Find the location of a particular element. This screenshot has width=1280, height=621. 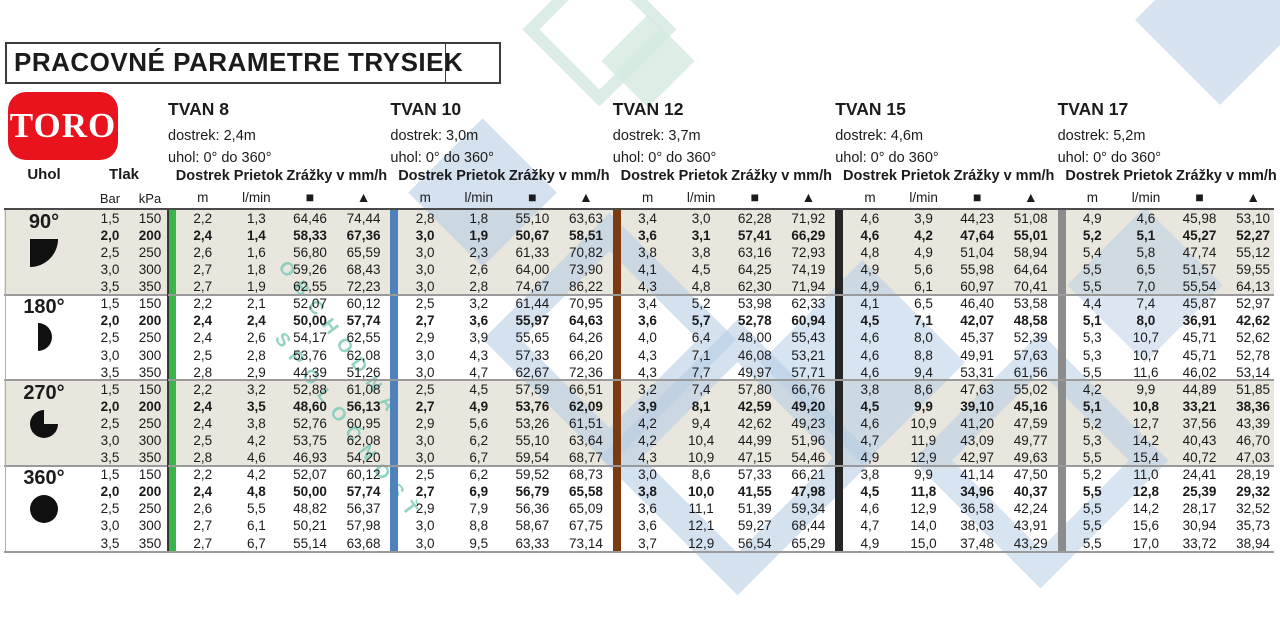

table-cell: 60,97 is located at coordinates (977, 287).